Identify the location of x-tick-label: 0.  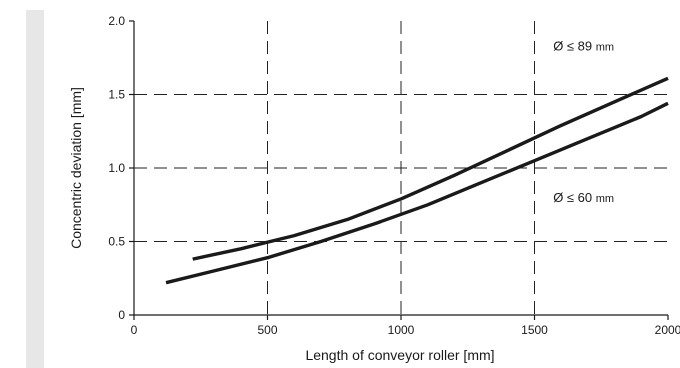
(134, 330).